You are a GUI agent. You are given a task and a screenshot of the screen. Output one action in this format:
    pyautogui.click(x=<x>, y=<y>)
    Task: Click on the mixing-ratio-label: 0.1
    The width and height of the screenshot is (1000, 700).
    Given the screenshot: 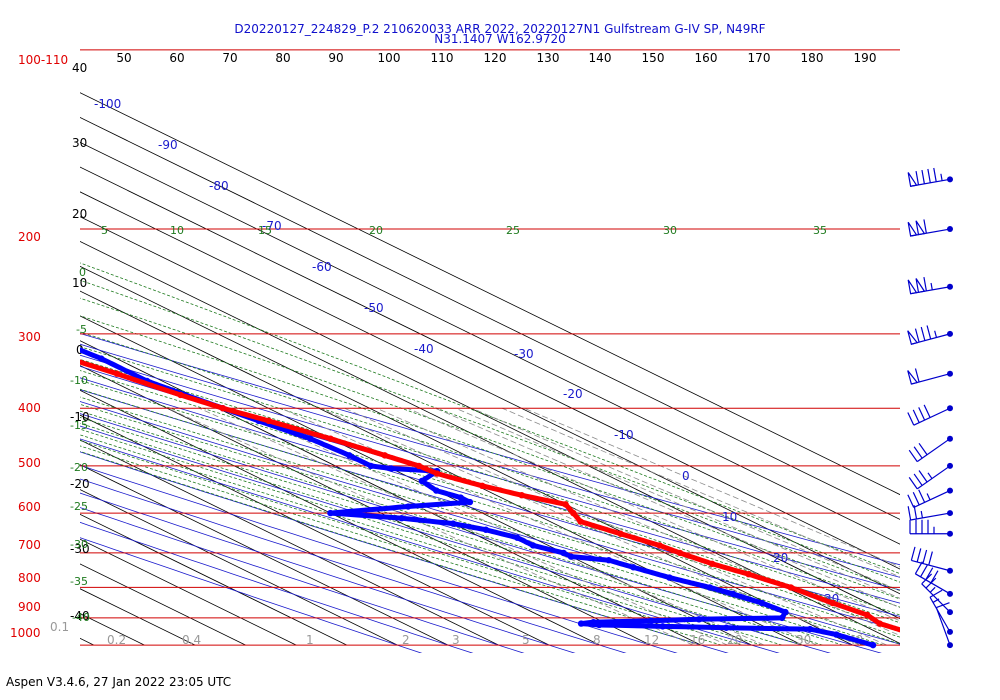 What is the action you would take?
    pyautogui.click(x=59, y=627)
    